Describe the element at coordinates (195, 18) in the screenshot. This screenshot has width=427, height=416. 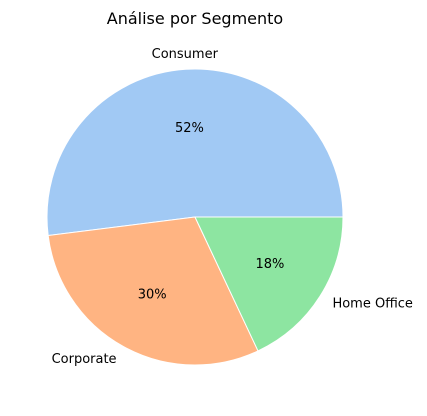
I see `chart-title: Análise por Segmento` at that location.